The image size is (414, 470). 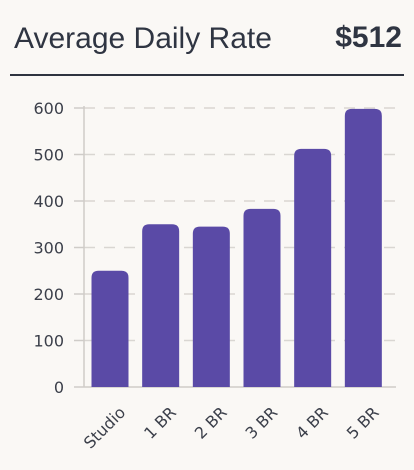 I want to click on x-category-label: 4 BR, so click(x=312, y=423).